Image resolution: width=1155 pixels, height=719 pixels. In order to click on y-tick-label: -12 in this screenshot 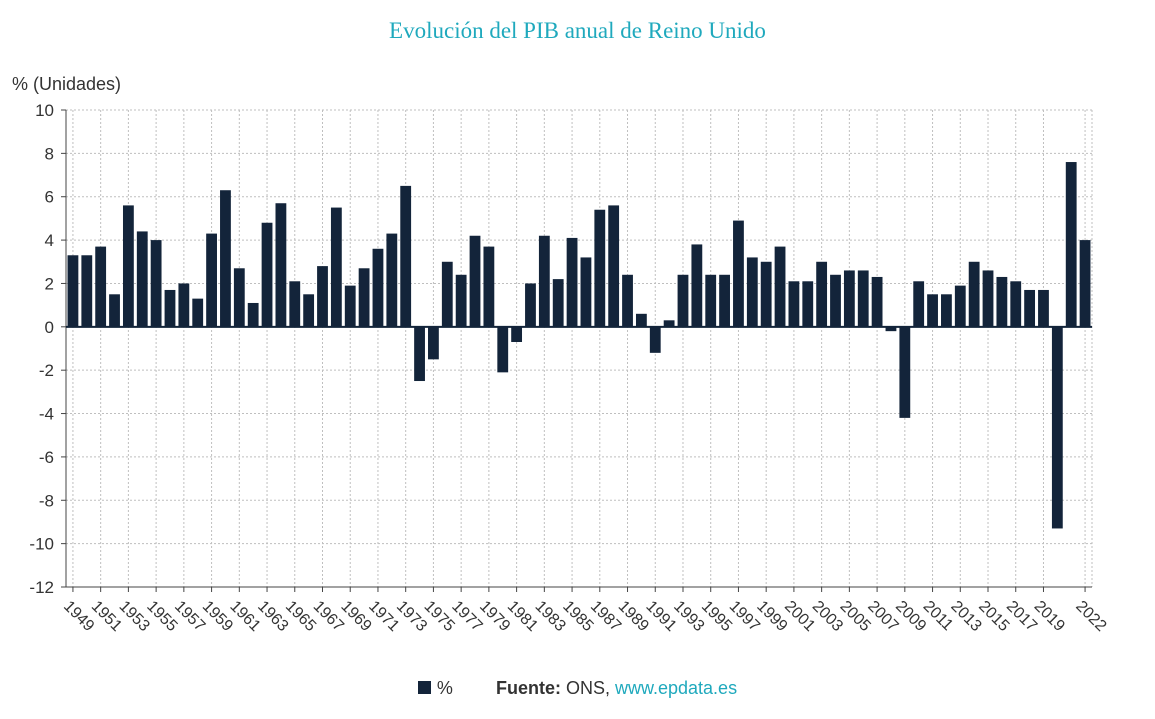, I will do `click(41, 587)`.